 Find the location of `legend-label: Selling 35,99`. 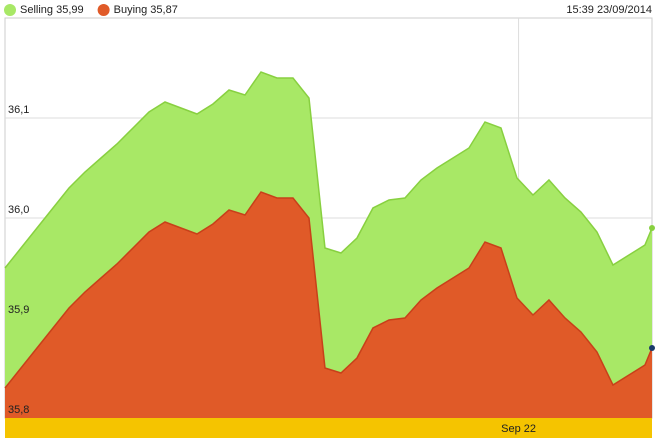

legend-label: Selling 35,99 is located at coordinates (52, 10).